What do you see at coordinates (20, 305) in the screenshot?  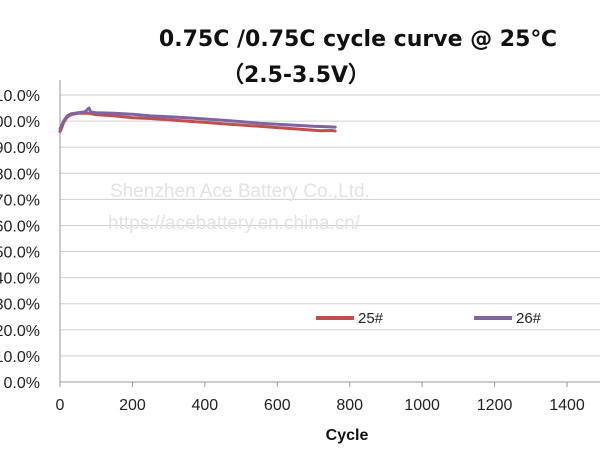 I see `y-tick-label: 30.0%` at bounding box center [20, 305].